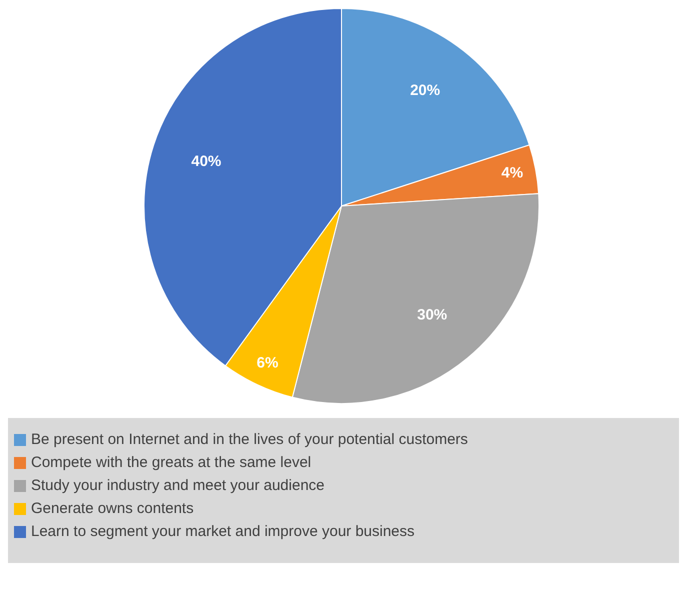 The image size is (683, 592). What do you see at coordinates (171, 463) in the screenshot?
I see `legend-label: Compete with the greats at the same level` at bounding box center [171, 463].